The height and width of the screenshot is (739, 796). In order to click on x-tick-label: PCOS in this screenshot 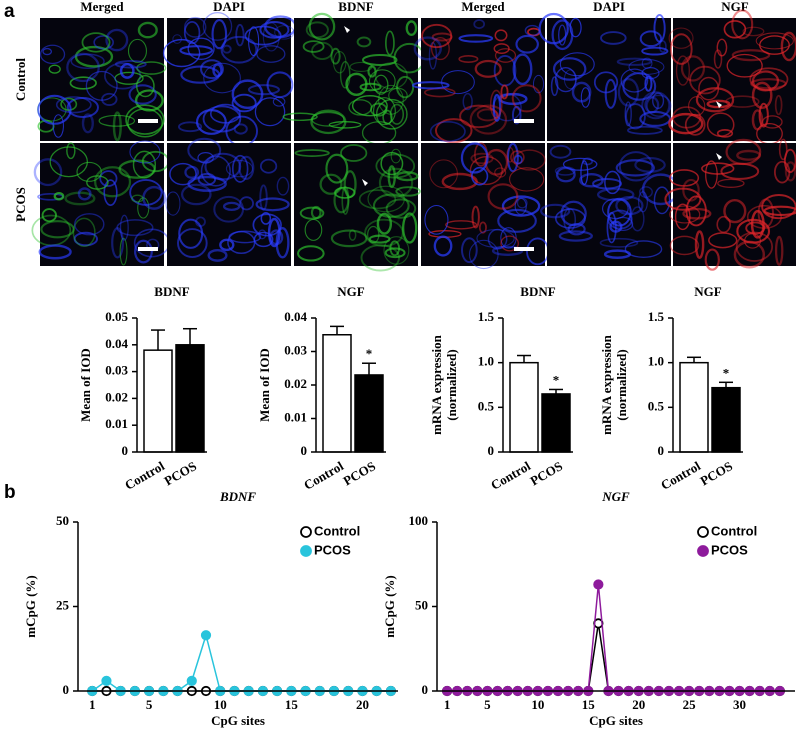, I will do `click(359, 473)`.